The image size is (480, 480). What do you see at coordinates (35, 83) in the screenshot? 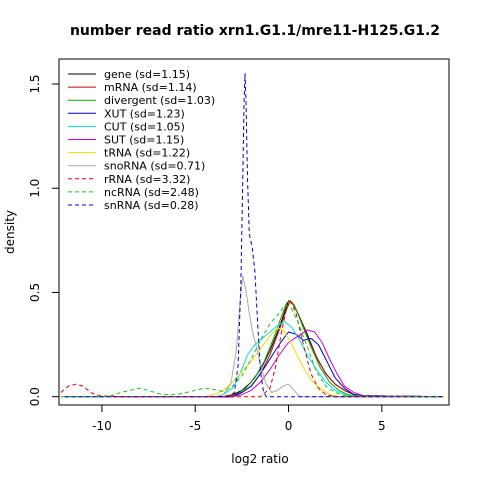
I see `y-tick-label: 1.5` at bounding box center [35, 83].